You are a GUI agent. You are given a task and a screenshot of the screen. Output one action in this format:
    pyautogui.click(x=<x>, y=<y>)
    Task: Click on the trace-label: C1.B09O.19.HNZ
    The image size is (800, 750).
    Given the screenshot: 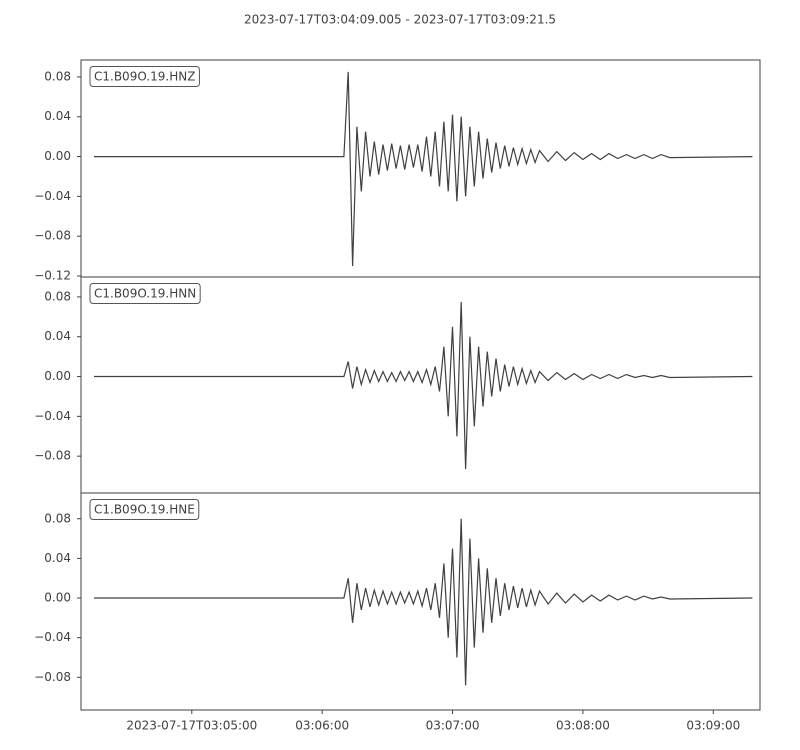 What is the action you would take?
    pyautogui.click(x=144, y=77)
    